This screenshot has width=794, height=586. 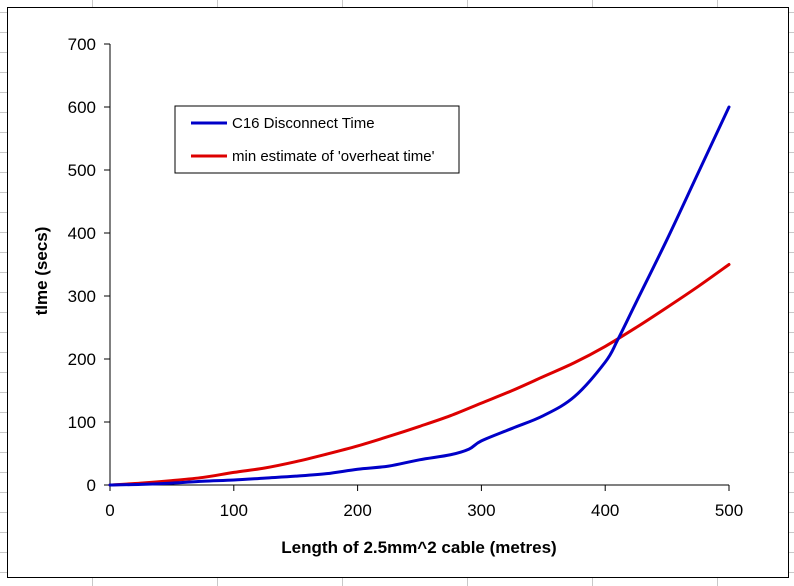 What do you see at coordinates (234, 510) in the screenshot?
I see `x-tick-label: 100` at bounding box center [234, 510].